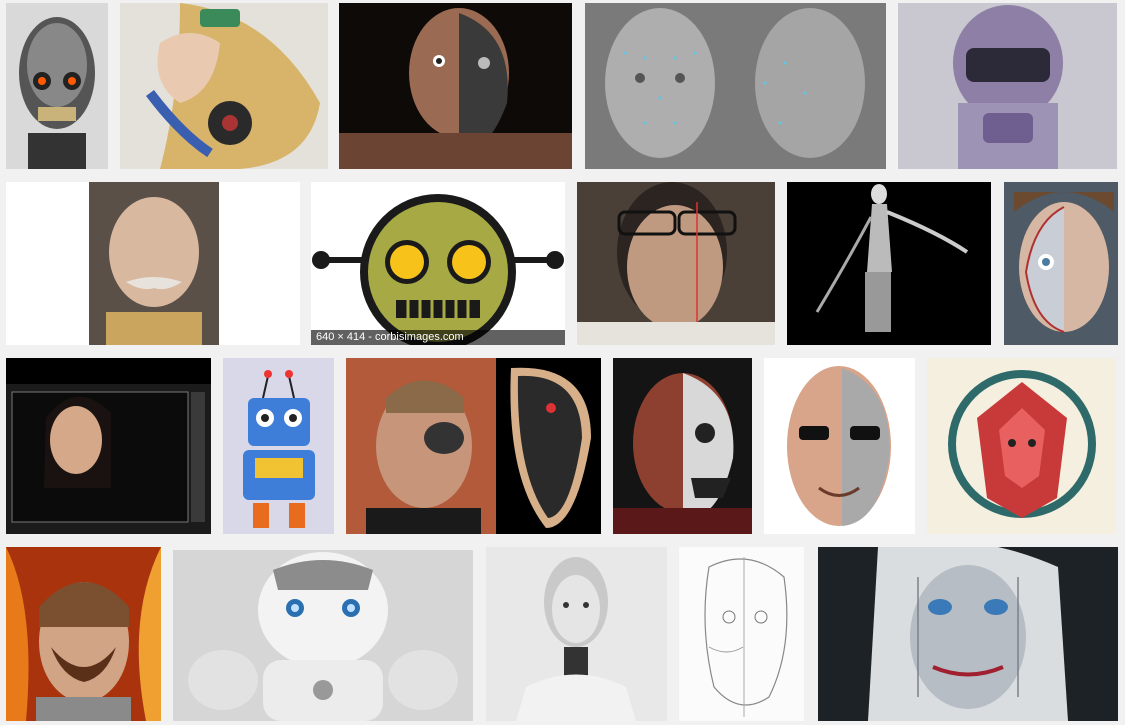 The width and height of the screenshot is (1125, 725). I want to click on image-result-toy-robot-cake, so click(278, 446).